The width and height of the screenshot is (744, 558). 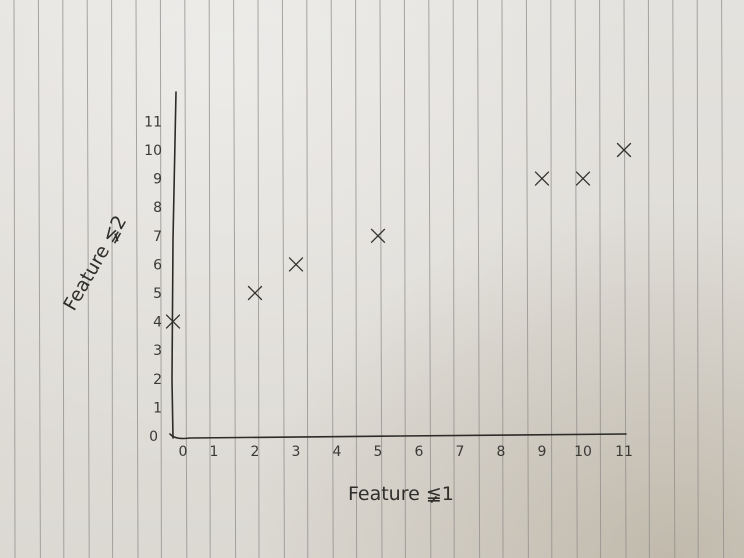 What do you see at coordinates (337, 452) in the screenshot?
I see `x-tick-label: 4` at bounding box center [337, 452].